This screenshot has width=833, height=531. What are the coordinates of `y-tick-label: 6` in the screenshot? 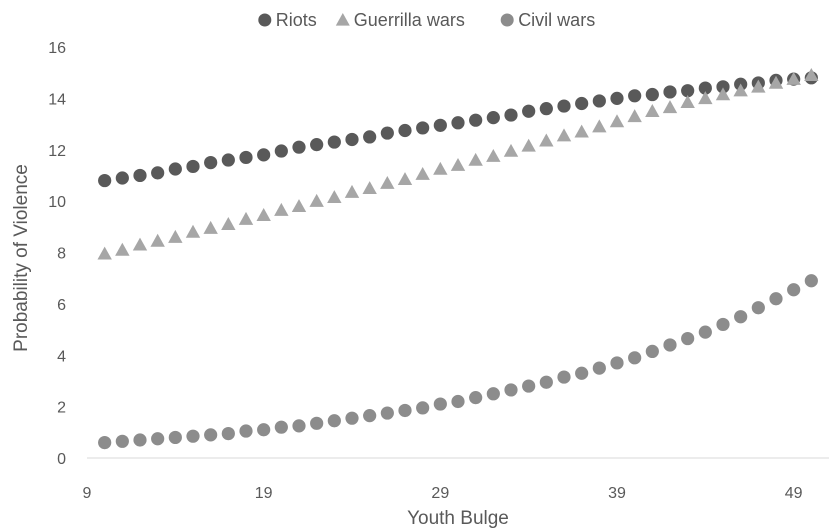 It's located at (61, 305).